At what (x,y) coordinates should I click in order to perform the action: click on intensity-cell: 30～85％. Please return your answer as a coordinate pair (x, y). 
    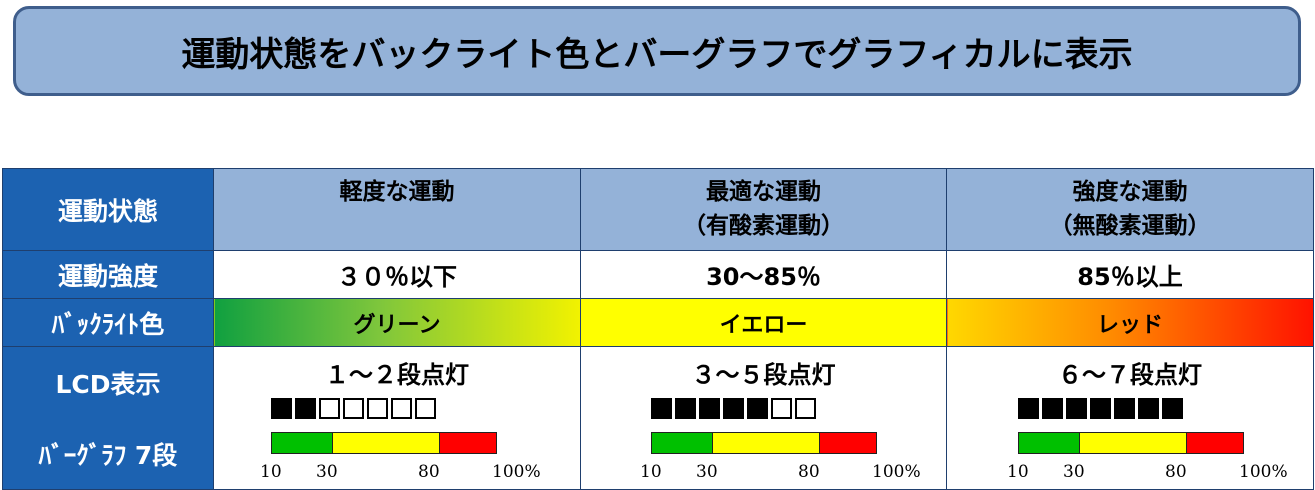
    Looking at the image, I should click on (763, 274).